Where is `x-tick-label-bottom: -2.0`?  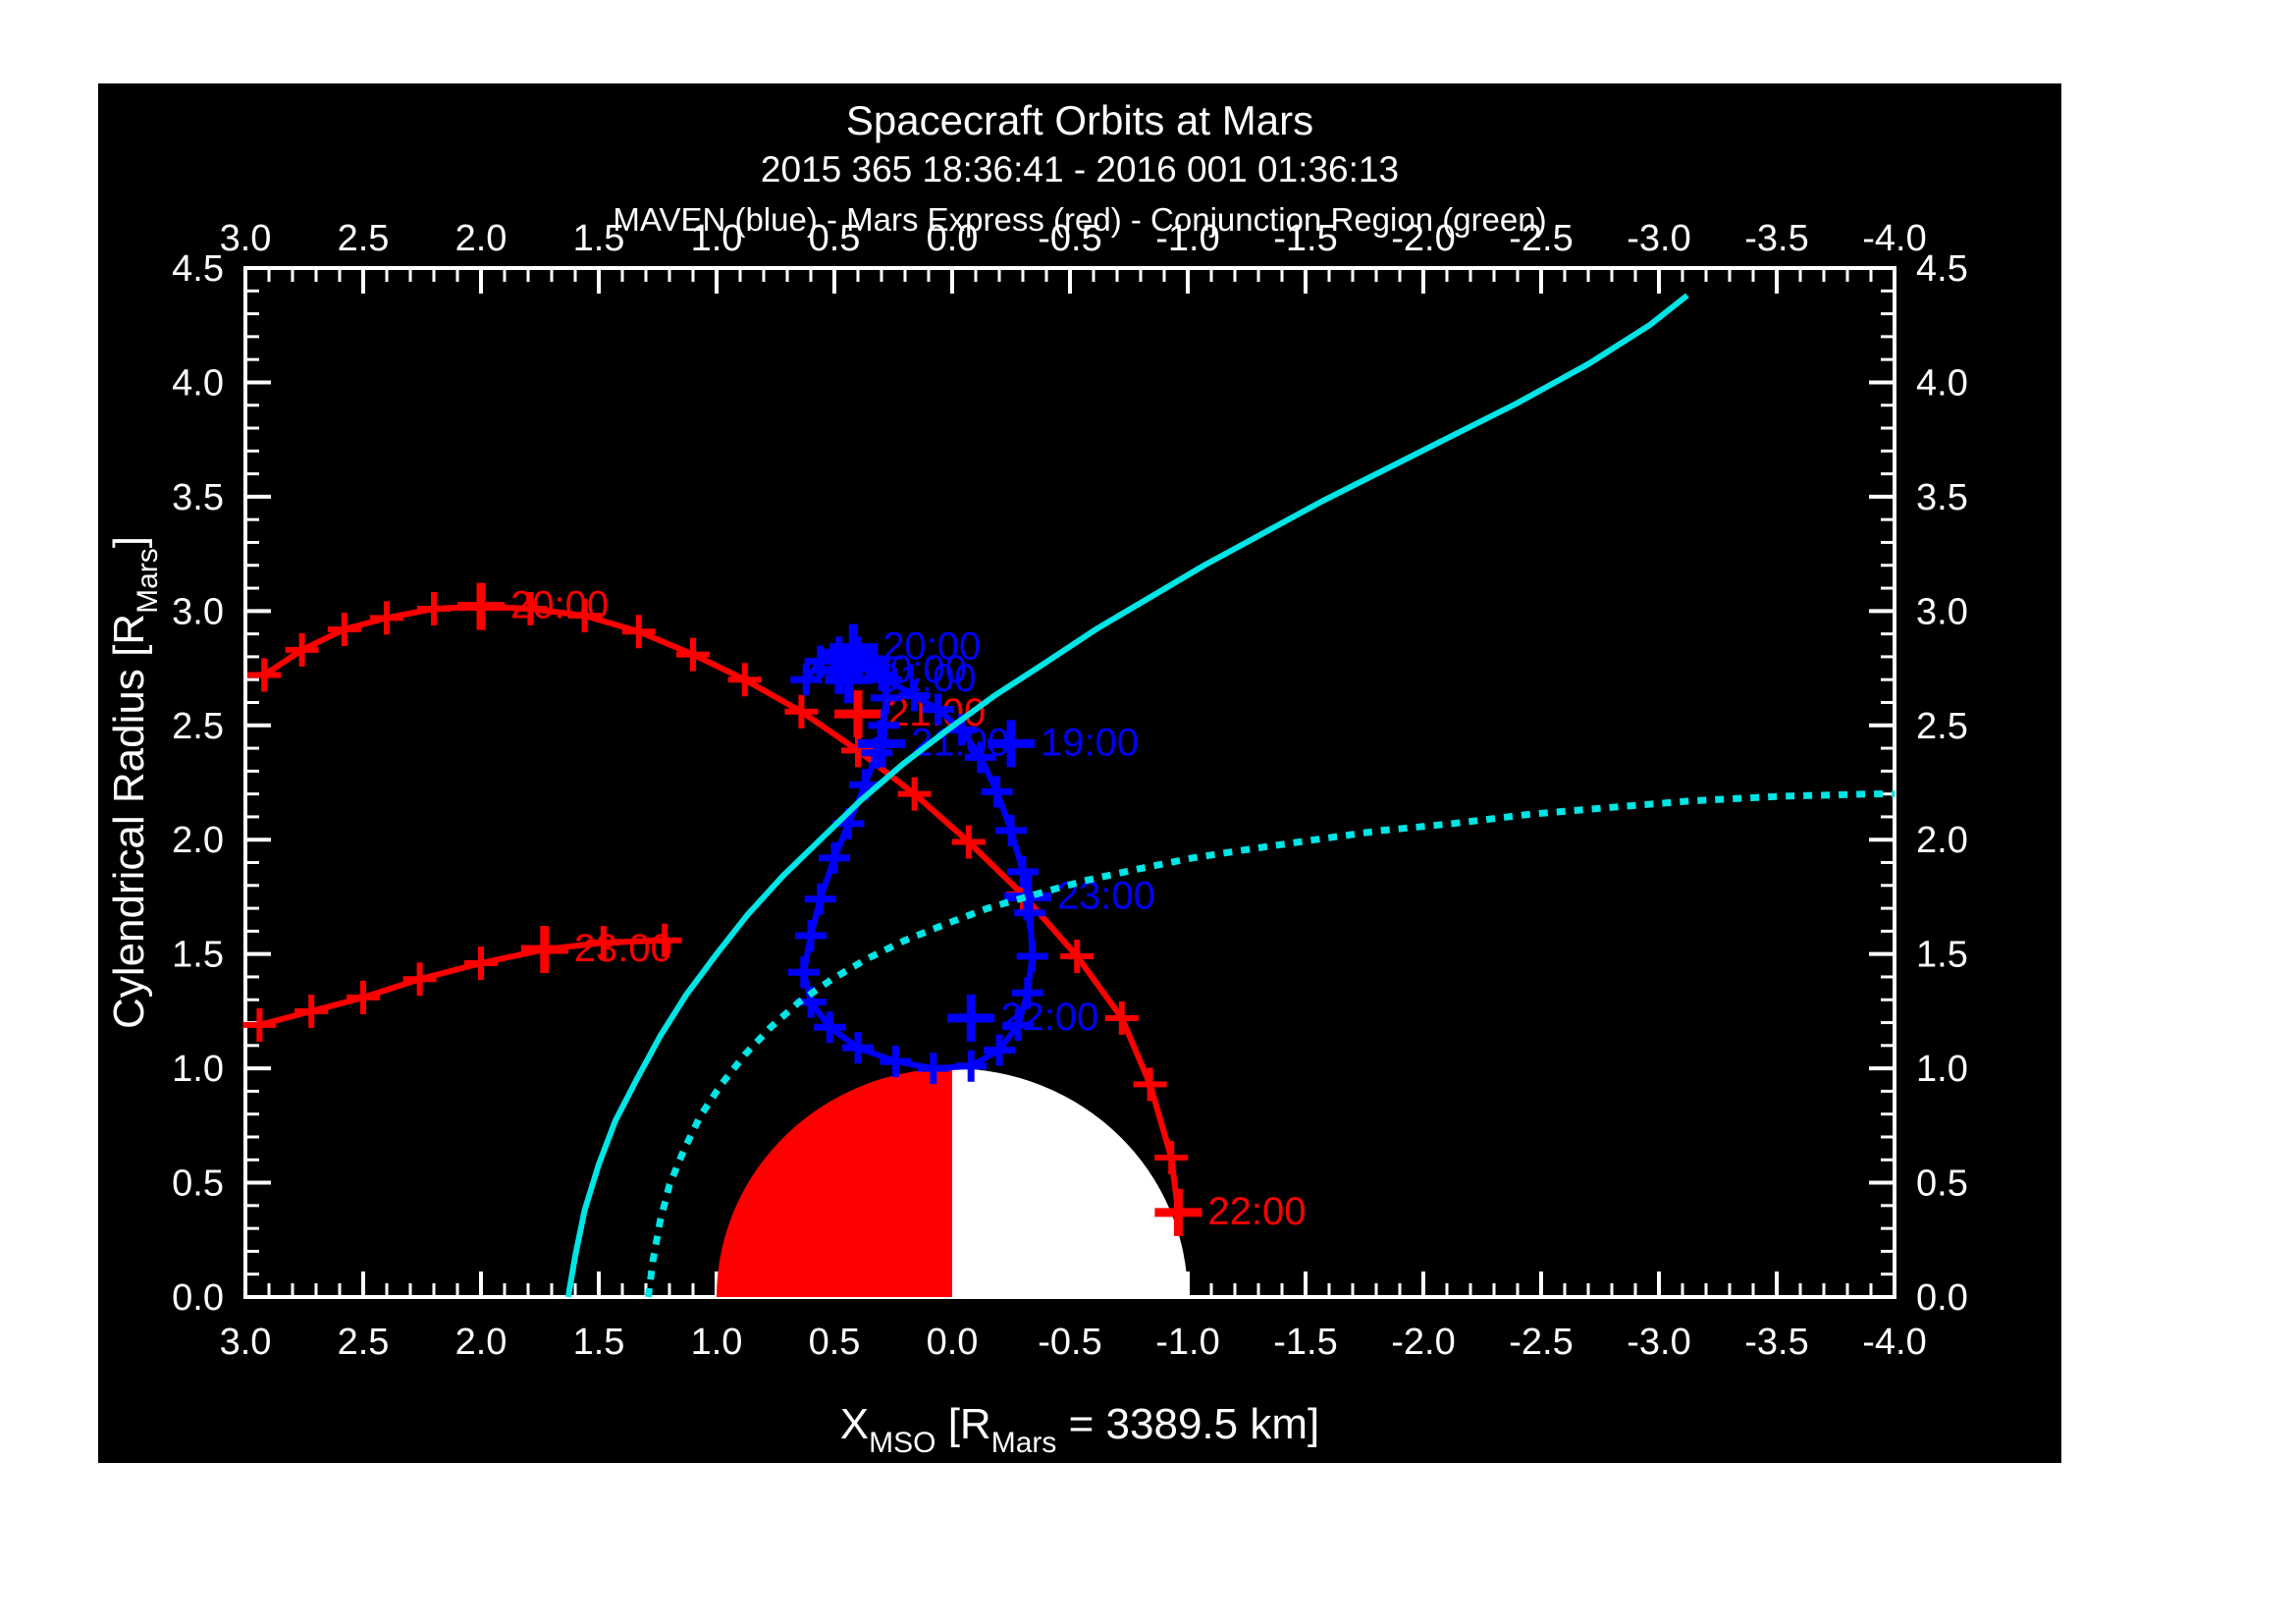
x-tick-label-bottom: -2.0 is located at coordinates (1423, 1342).